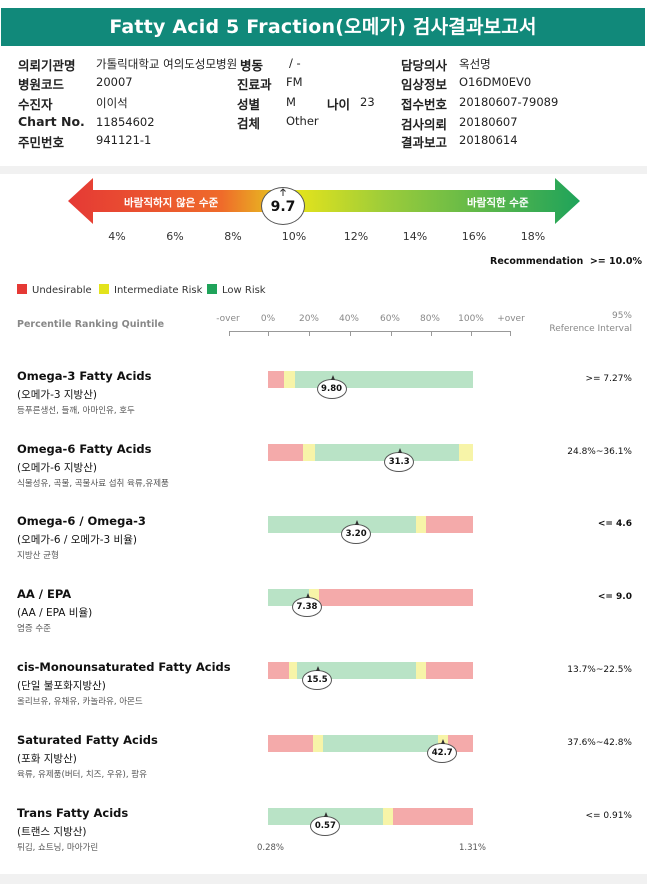 This screenshot has width=647, height=884. Describe the element at coordinates (244, 290) in the screenshot. I see `legend-label: Low Risk` at that location.